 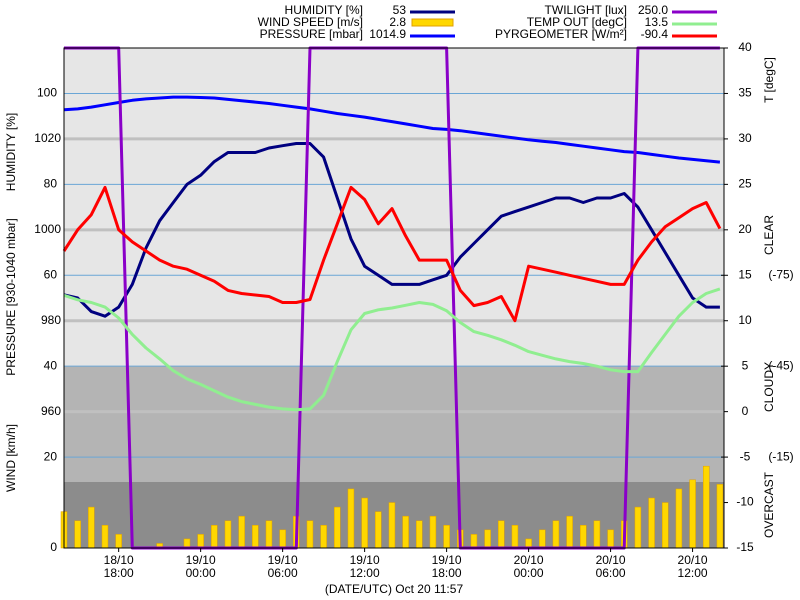 What do you see at coordinates (745, 411) in the screenshot?
I see `y2-tick-label: 0` at bounding box center [745, 411].